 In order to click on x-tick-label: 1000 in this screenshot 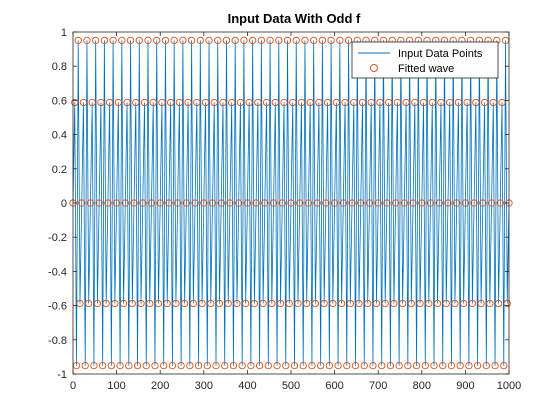, I will do `click(509, 386)`.